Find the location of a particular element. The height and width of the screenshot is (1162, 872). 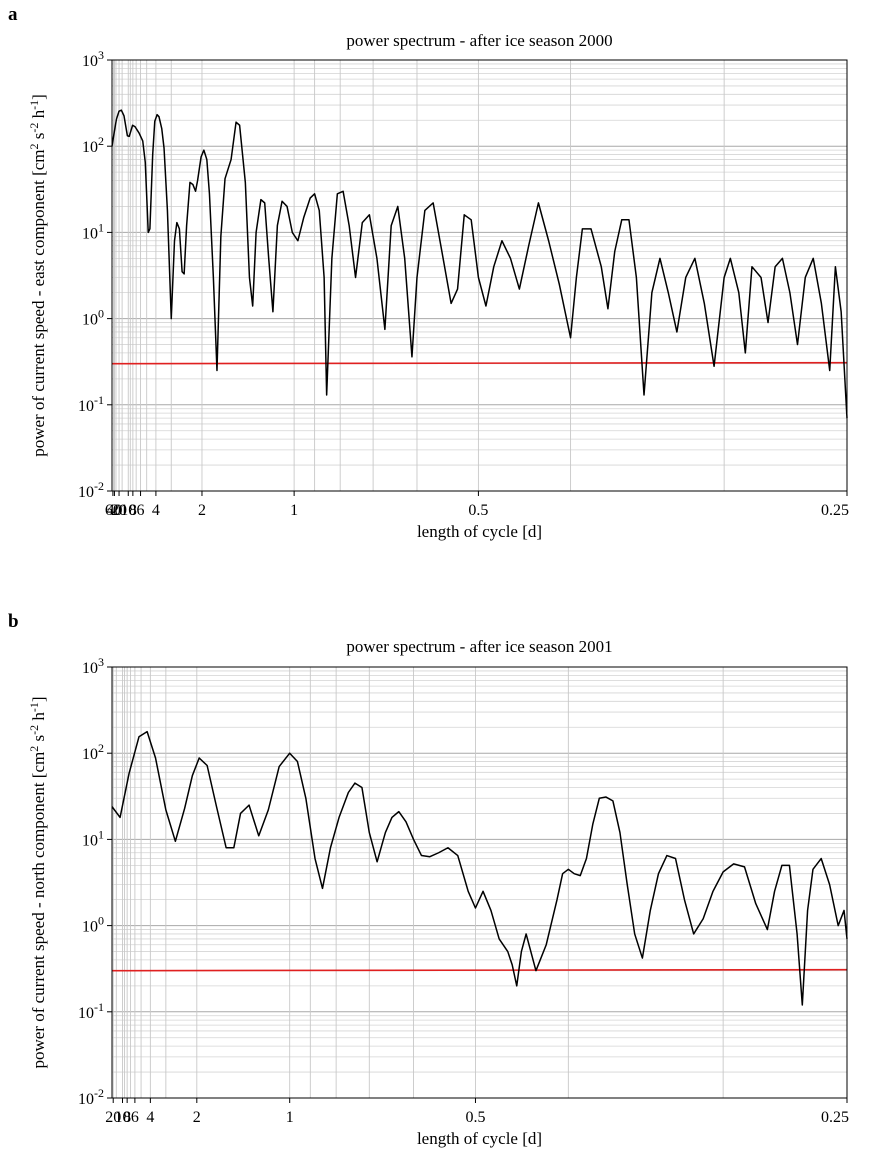

chart-title: power spectrum - after ice season 2000 is located at coordinates (479, 40).